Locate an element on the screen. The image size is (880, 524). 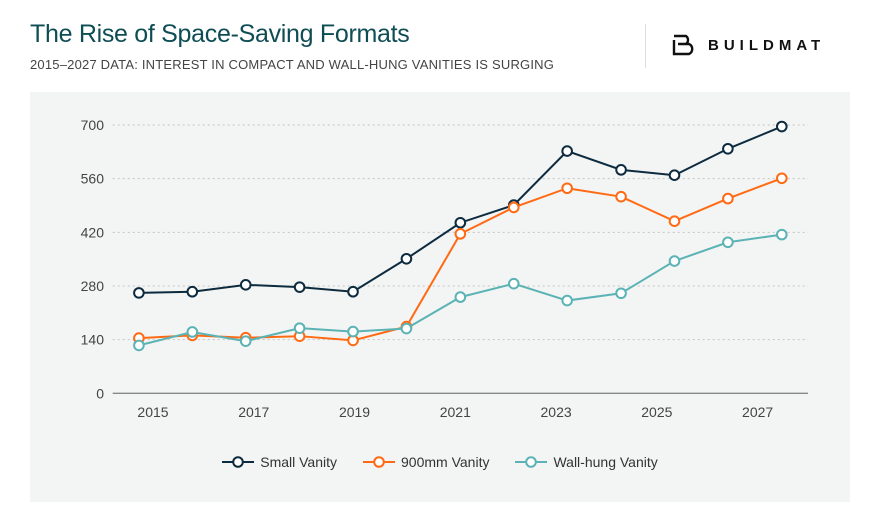
legend-label: 900mm Vanity is located at coordinates (445, 462).